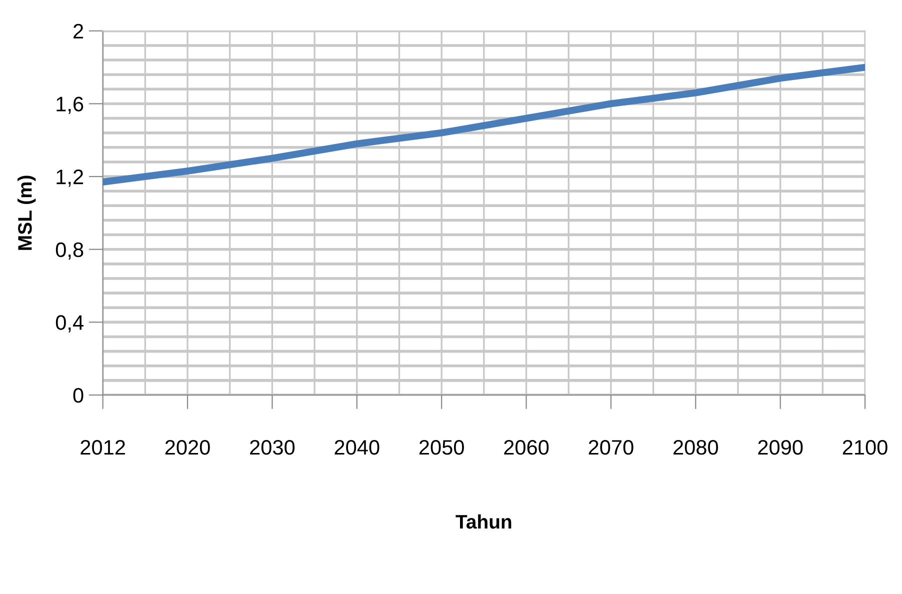  I want to click on y-tick-label: 1,6, so click(70, 105).